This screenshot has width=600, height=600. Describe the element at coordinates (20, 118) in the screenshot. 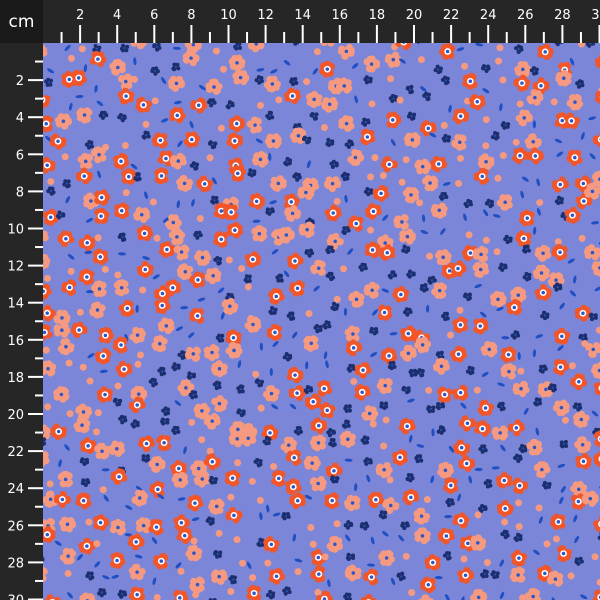

I see `ruler-label: 4` at that location.